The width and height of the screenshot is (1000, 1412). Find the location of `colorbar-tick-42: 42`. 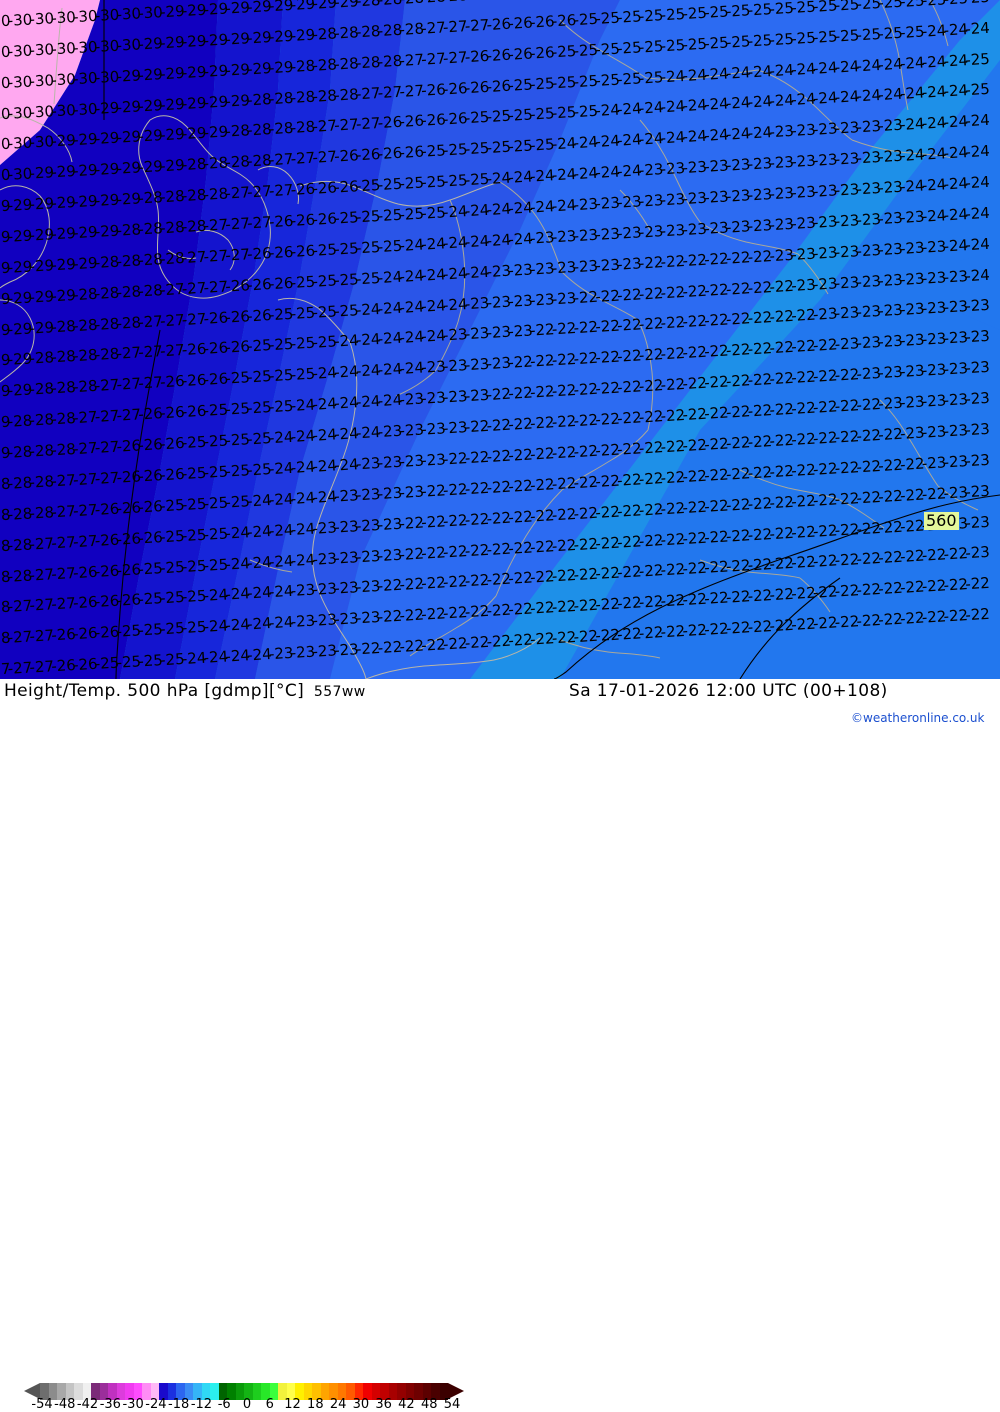

colorbar-tick-42: 42 is located at coordinates (406, 1404).